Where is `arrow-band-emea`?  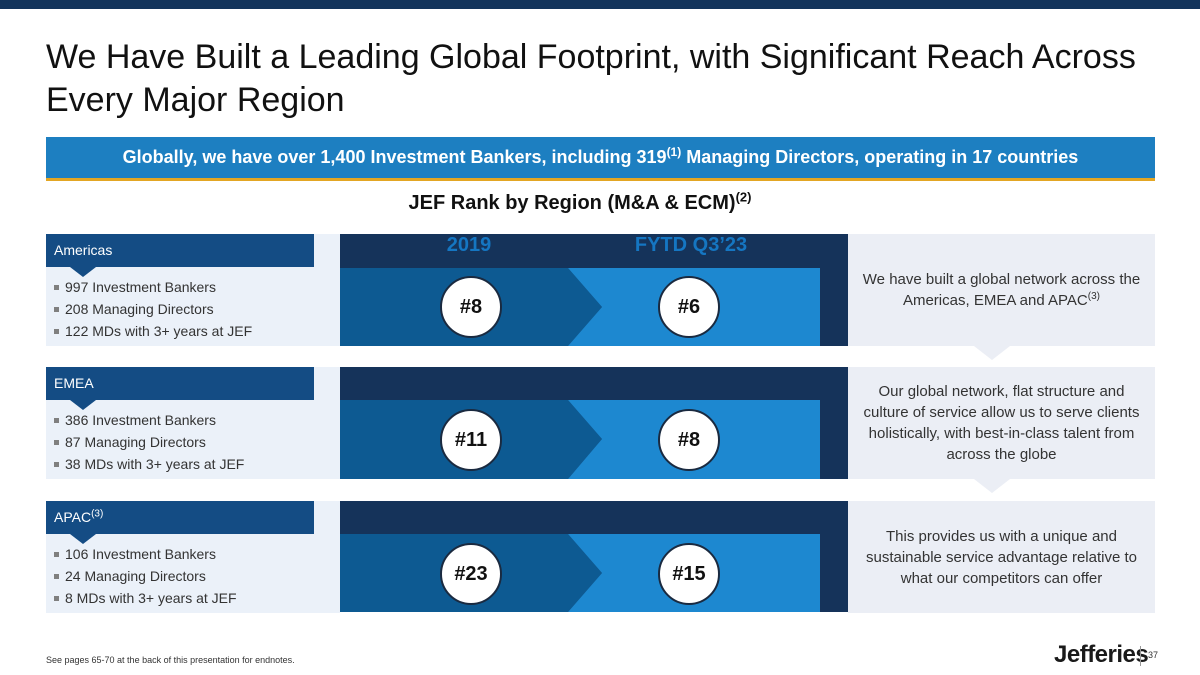 arrow-band-emea is located at coordinates (580, 423).